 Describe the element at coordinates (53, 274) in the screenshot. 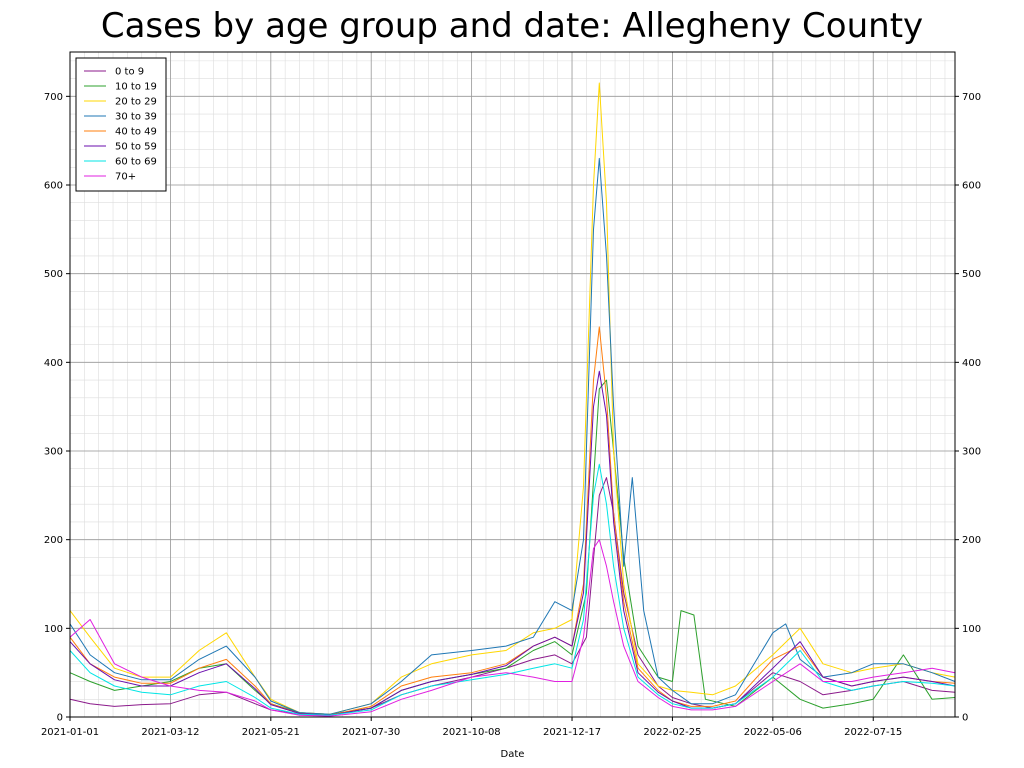

I see `y-tick-label: 500` at that location.